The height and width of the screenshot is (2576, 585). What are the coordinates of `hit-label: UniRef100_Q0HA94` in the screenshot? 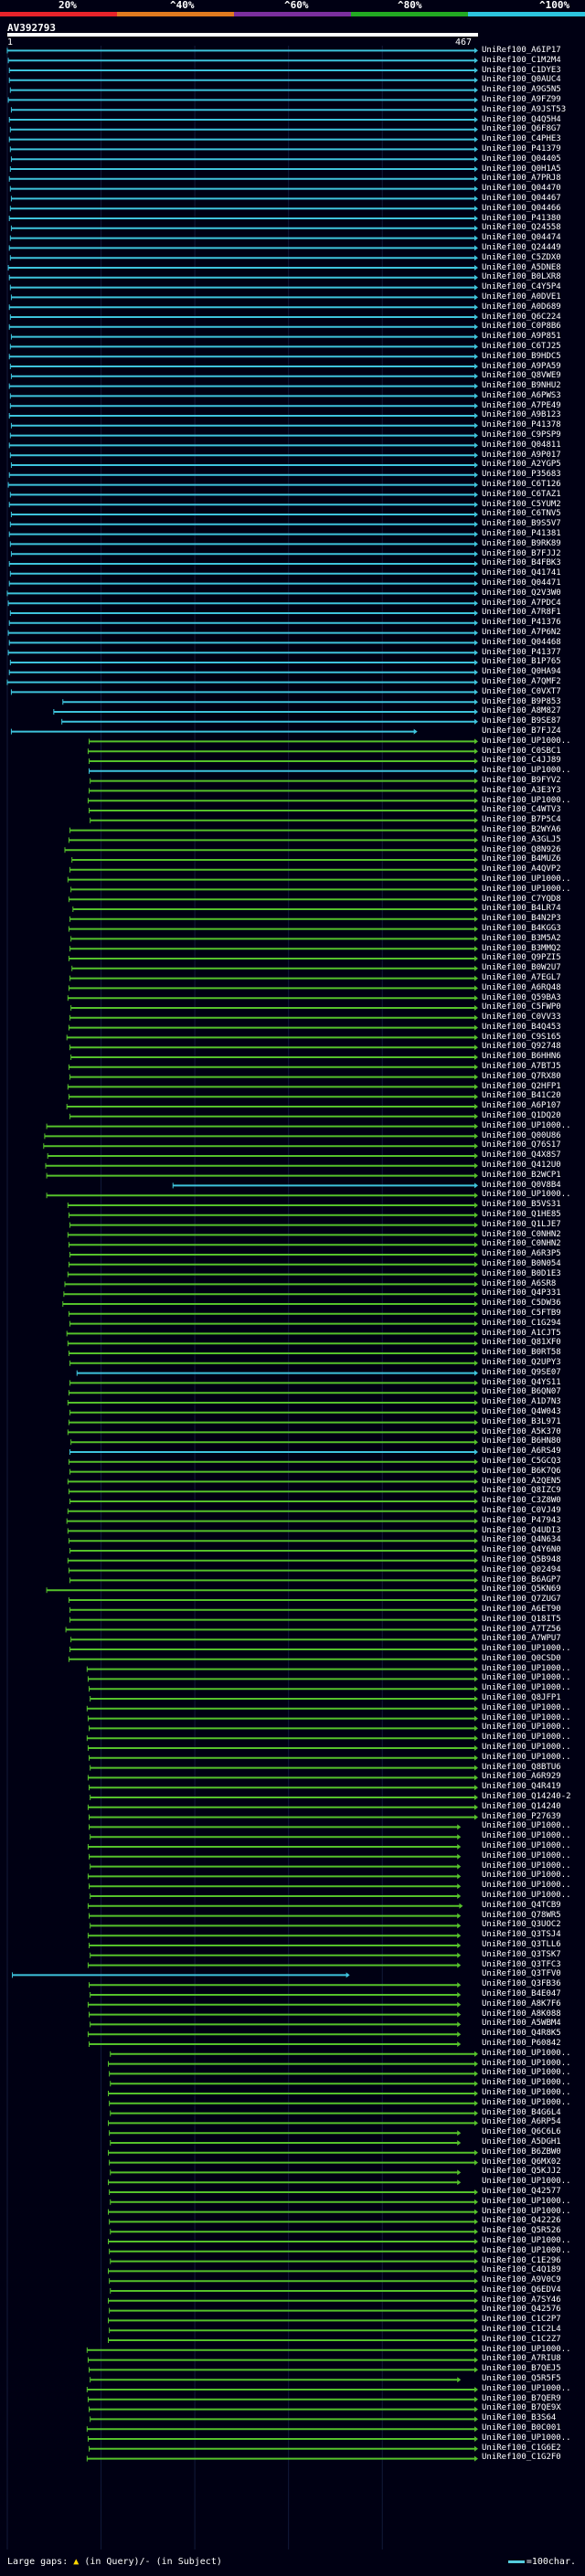 It's located at (521, 672).